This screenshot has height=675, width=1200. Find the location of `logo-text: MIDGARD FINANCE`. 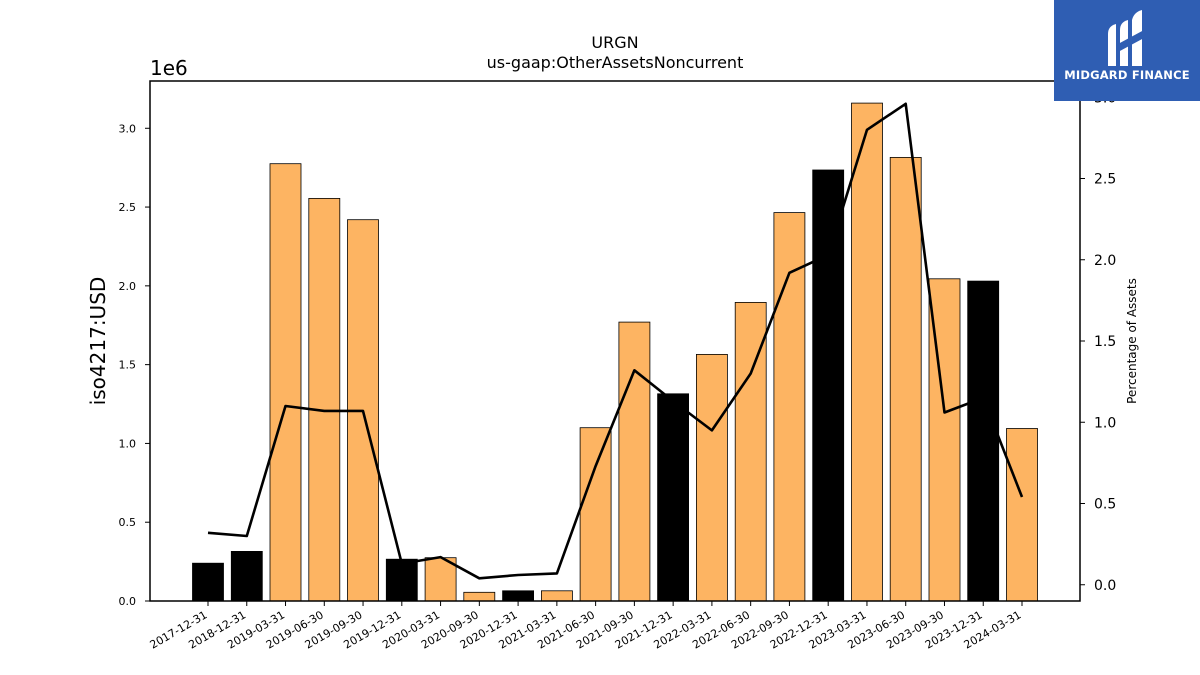

logo-text: MIDGARD FINANCE is located at coordinates (1127, 75).